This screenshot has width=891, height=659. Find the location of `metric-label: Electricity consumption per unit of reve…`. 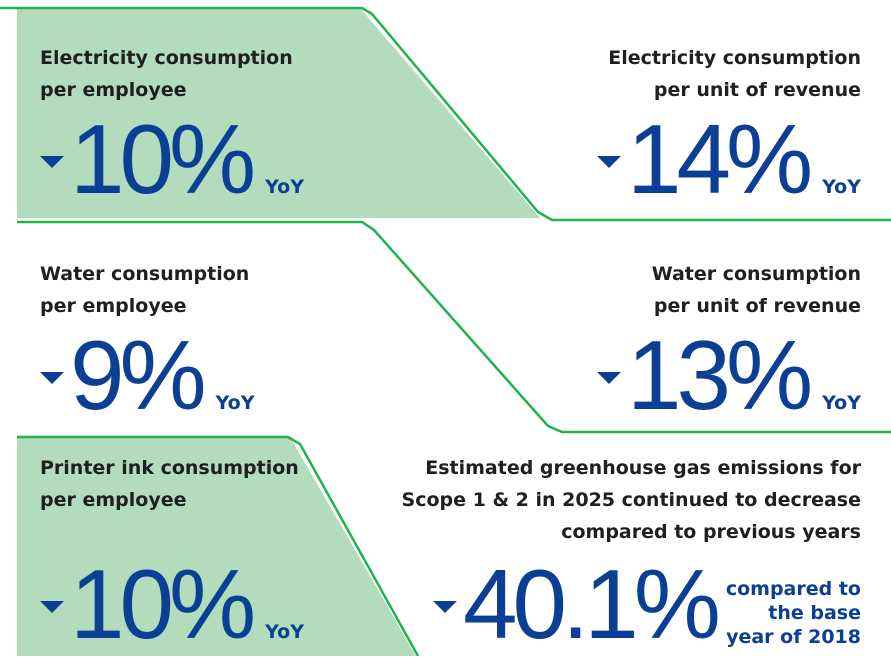

metric-label: Electricity consumption per unit of reve… is located at coordinates (734, 74).